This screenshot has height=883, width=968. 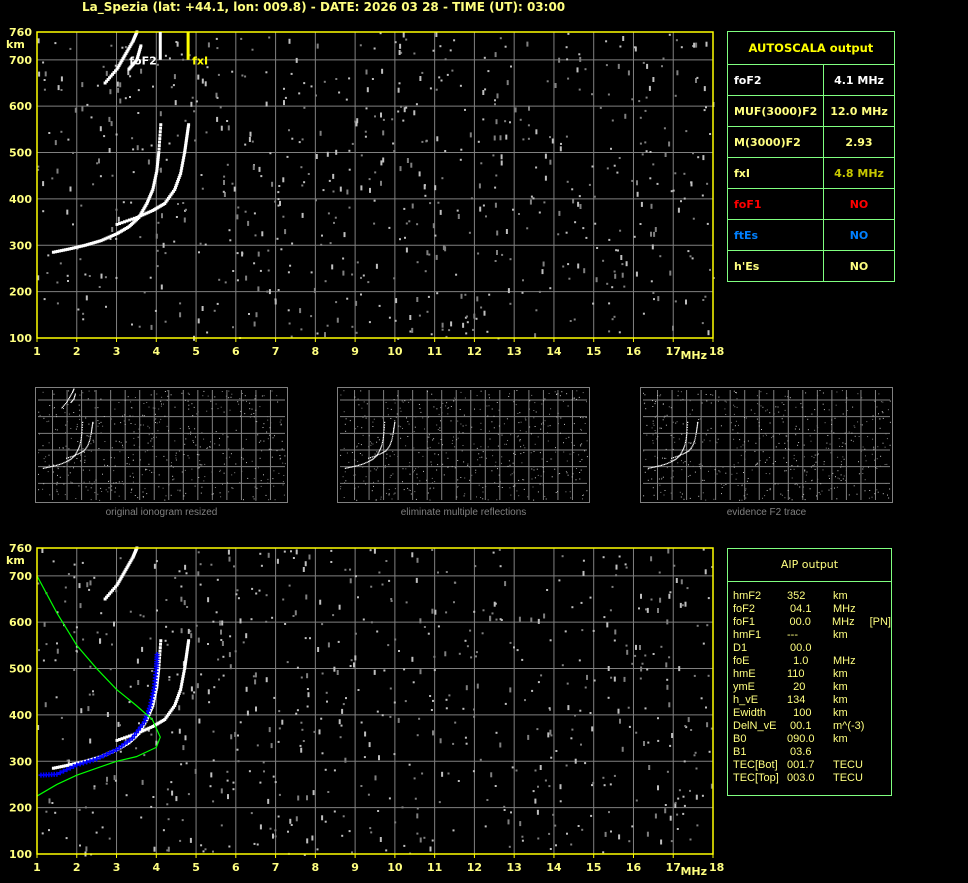 What do you see at coordinates (20, 622) in the screenshot?
I see `y-tick-label: 600` at bounding box center [20, 622].